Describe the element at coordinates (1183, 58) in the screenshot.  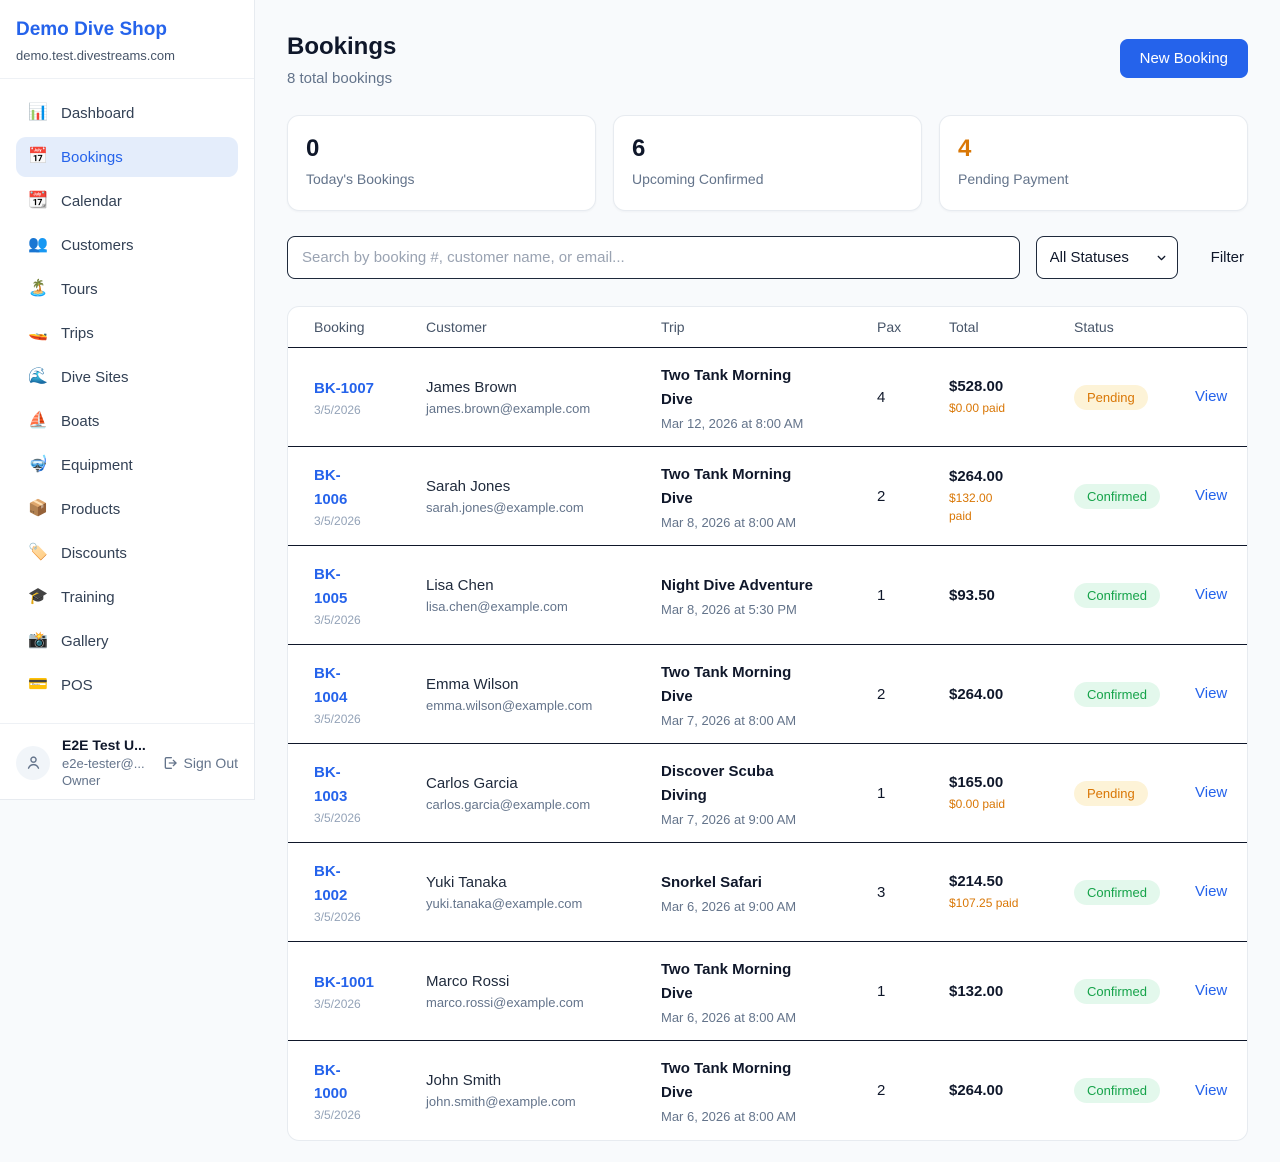
I see `new-booking-button: New Booking` at that location.